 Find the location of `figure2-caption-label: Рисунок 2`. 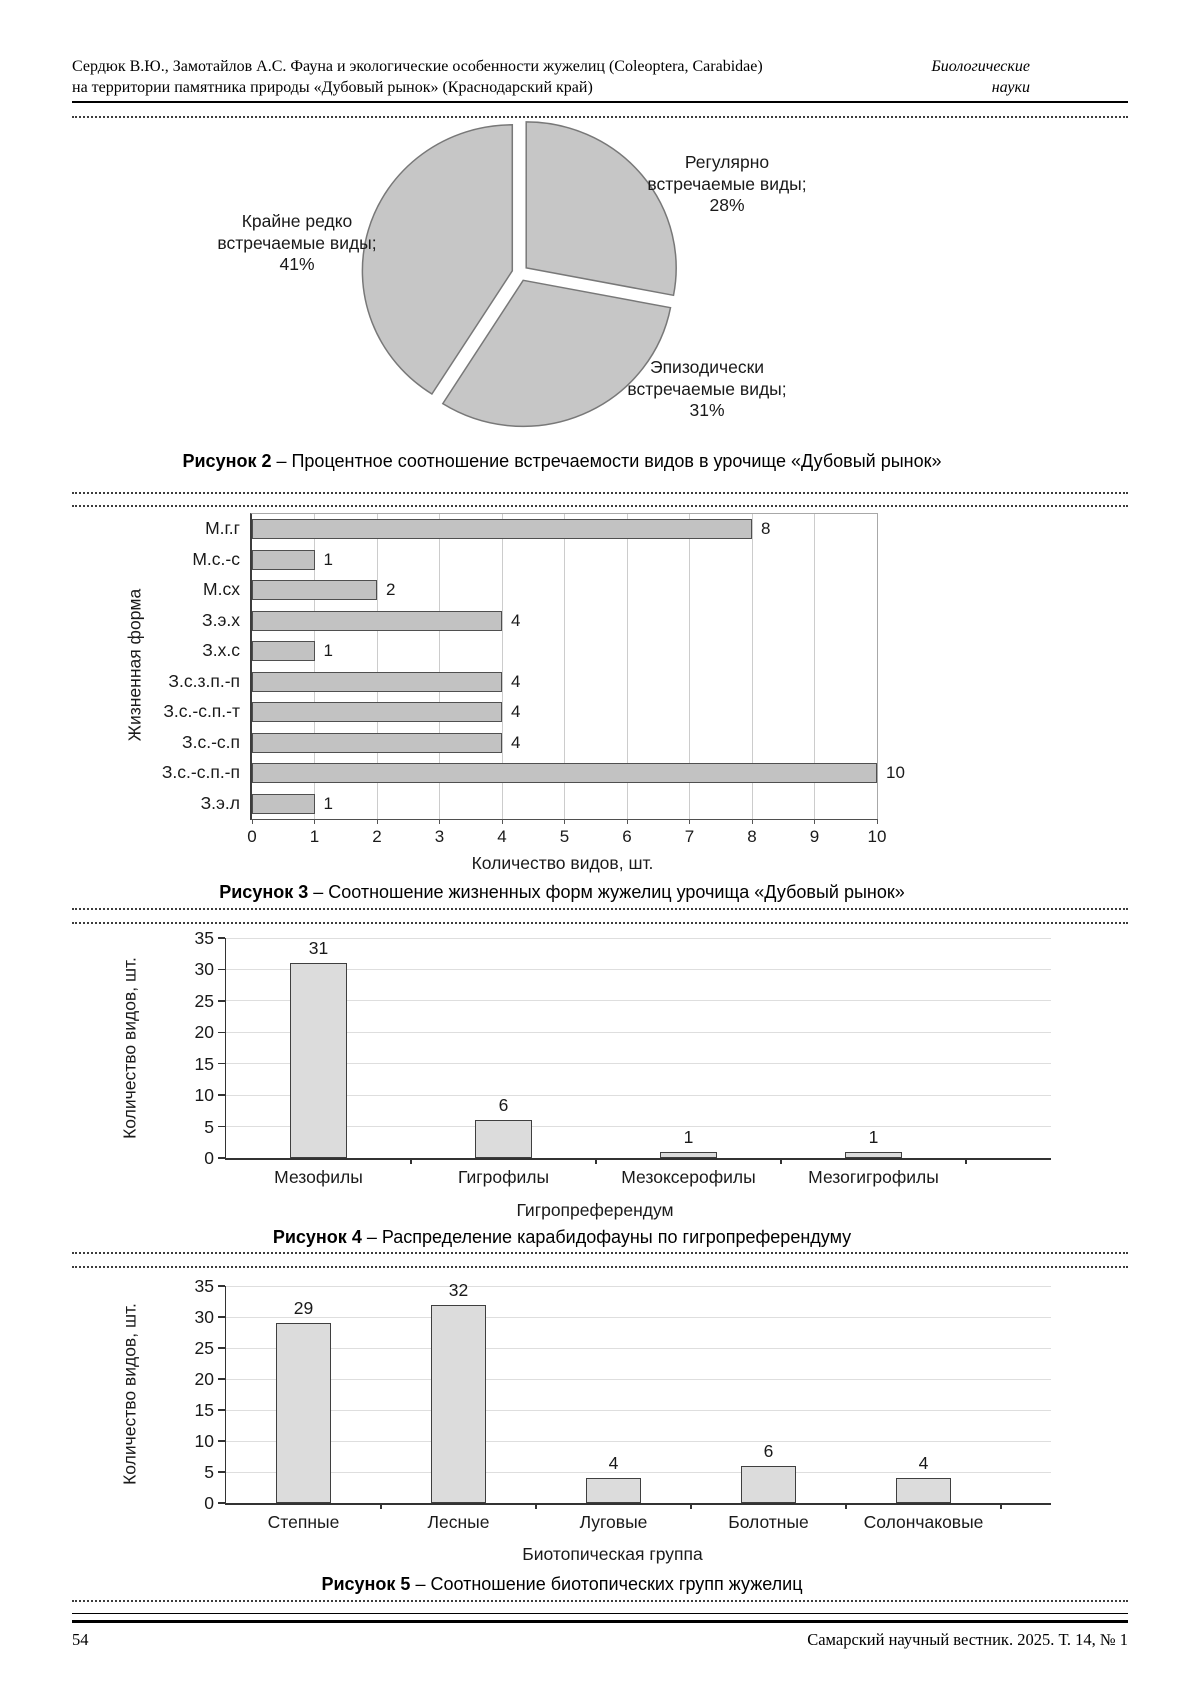

figure2-caption-label: Рисунок 2 is located at coordinates (227, 461).